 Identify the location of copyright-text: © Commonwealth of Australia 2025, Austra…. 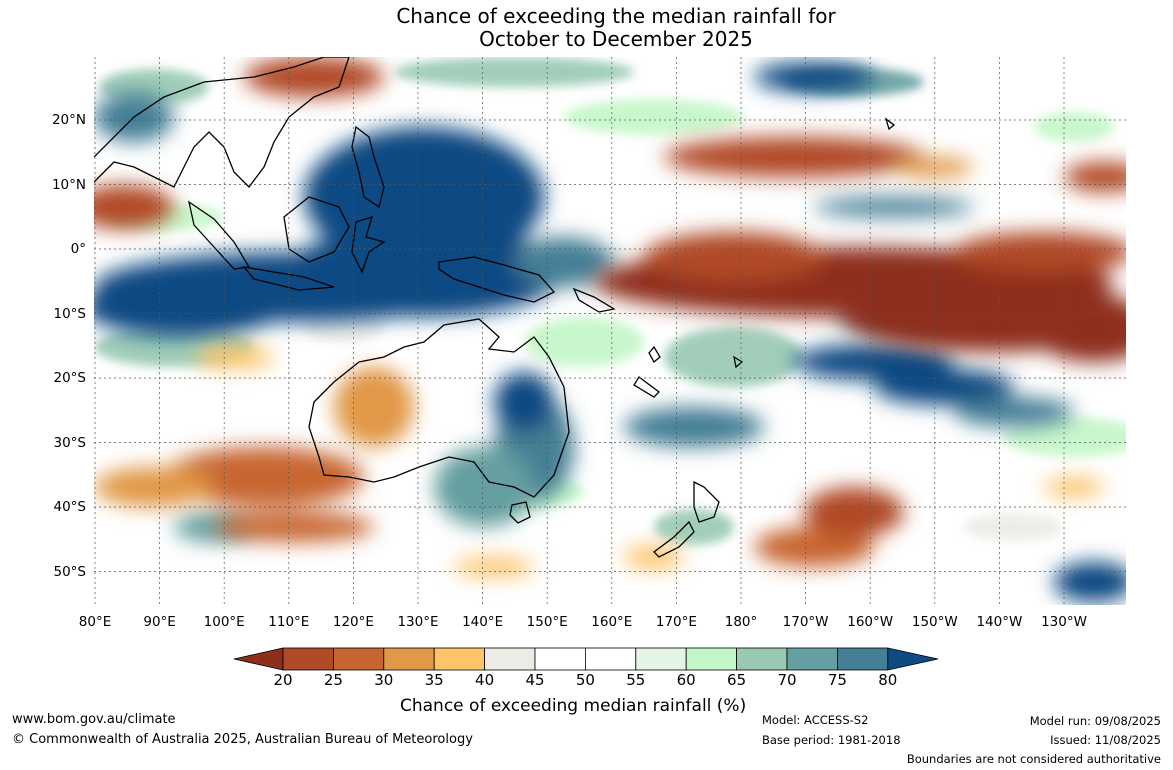
(242, 739).